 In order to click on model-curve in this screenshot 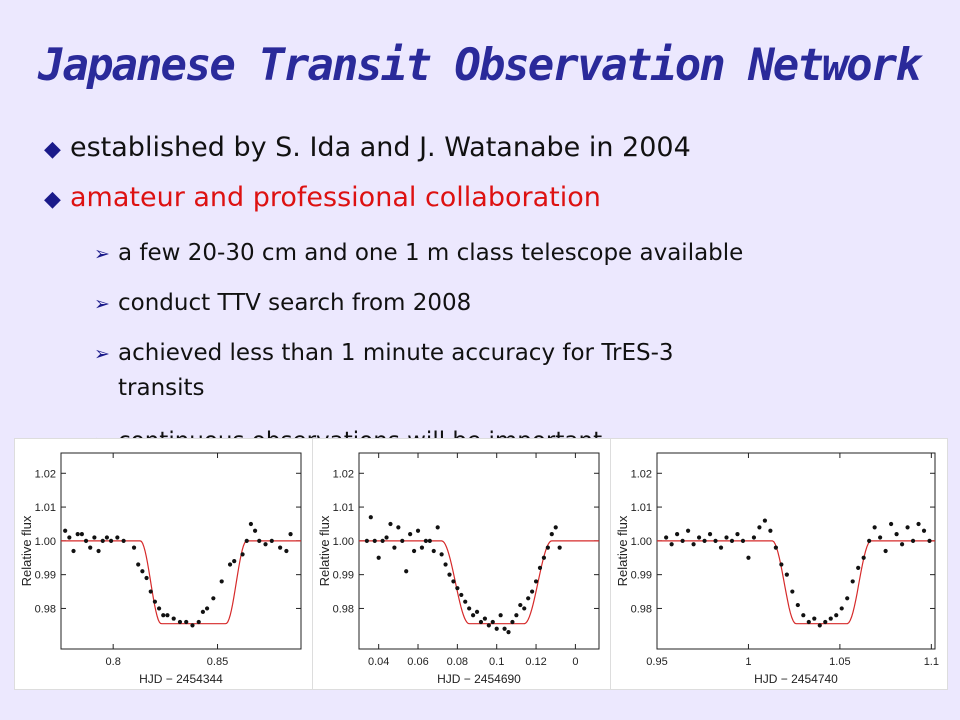, I will do `click(181, 582)`.